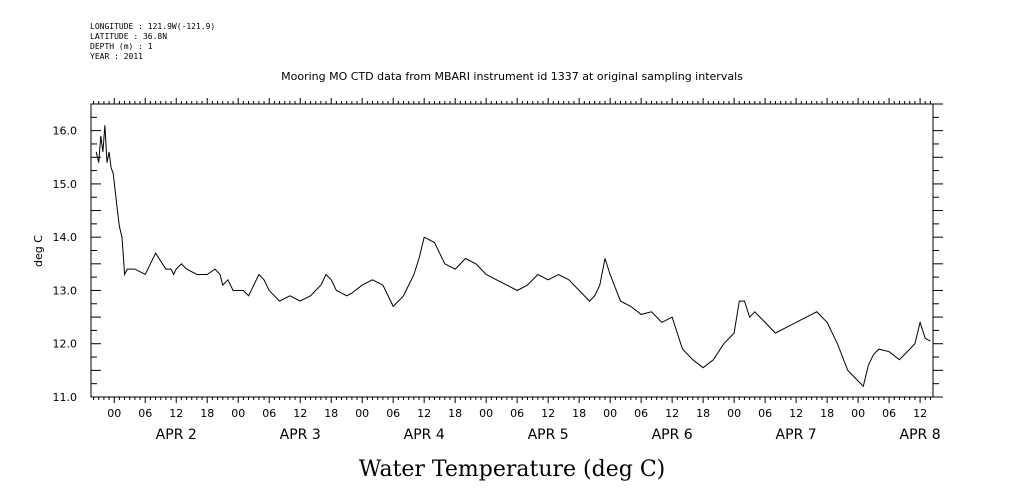 Image resolution: width=1009 pixels, height=504 pixels. What do you see at coordinates (65, 264) in the screenshot?
I see `y-tick-labels: 11.0 12.0 13.0 14.0 15.0 16.0` at bounding box center [65, 264].